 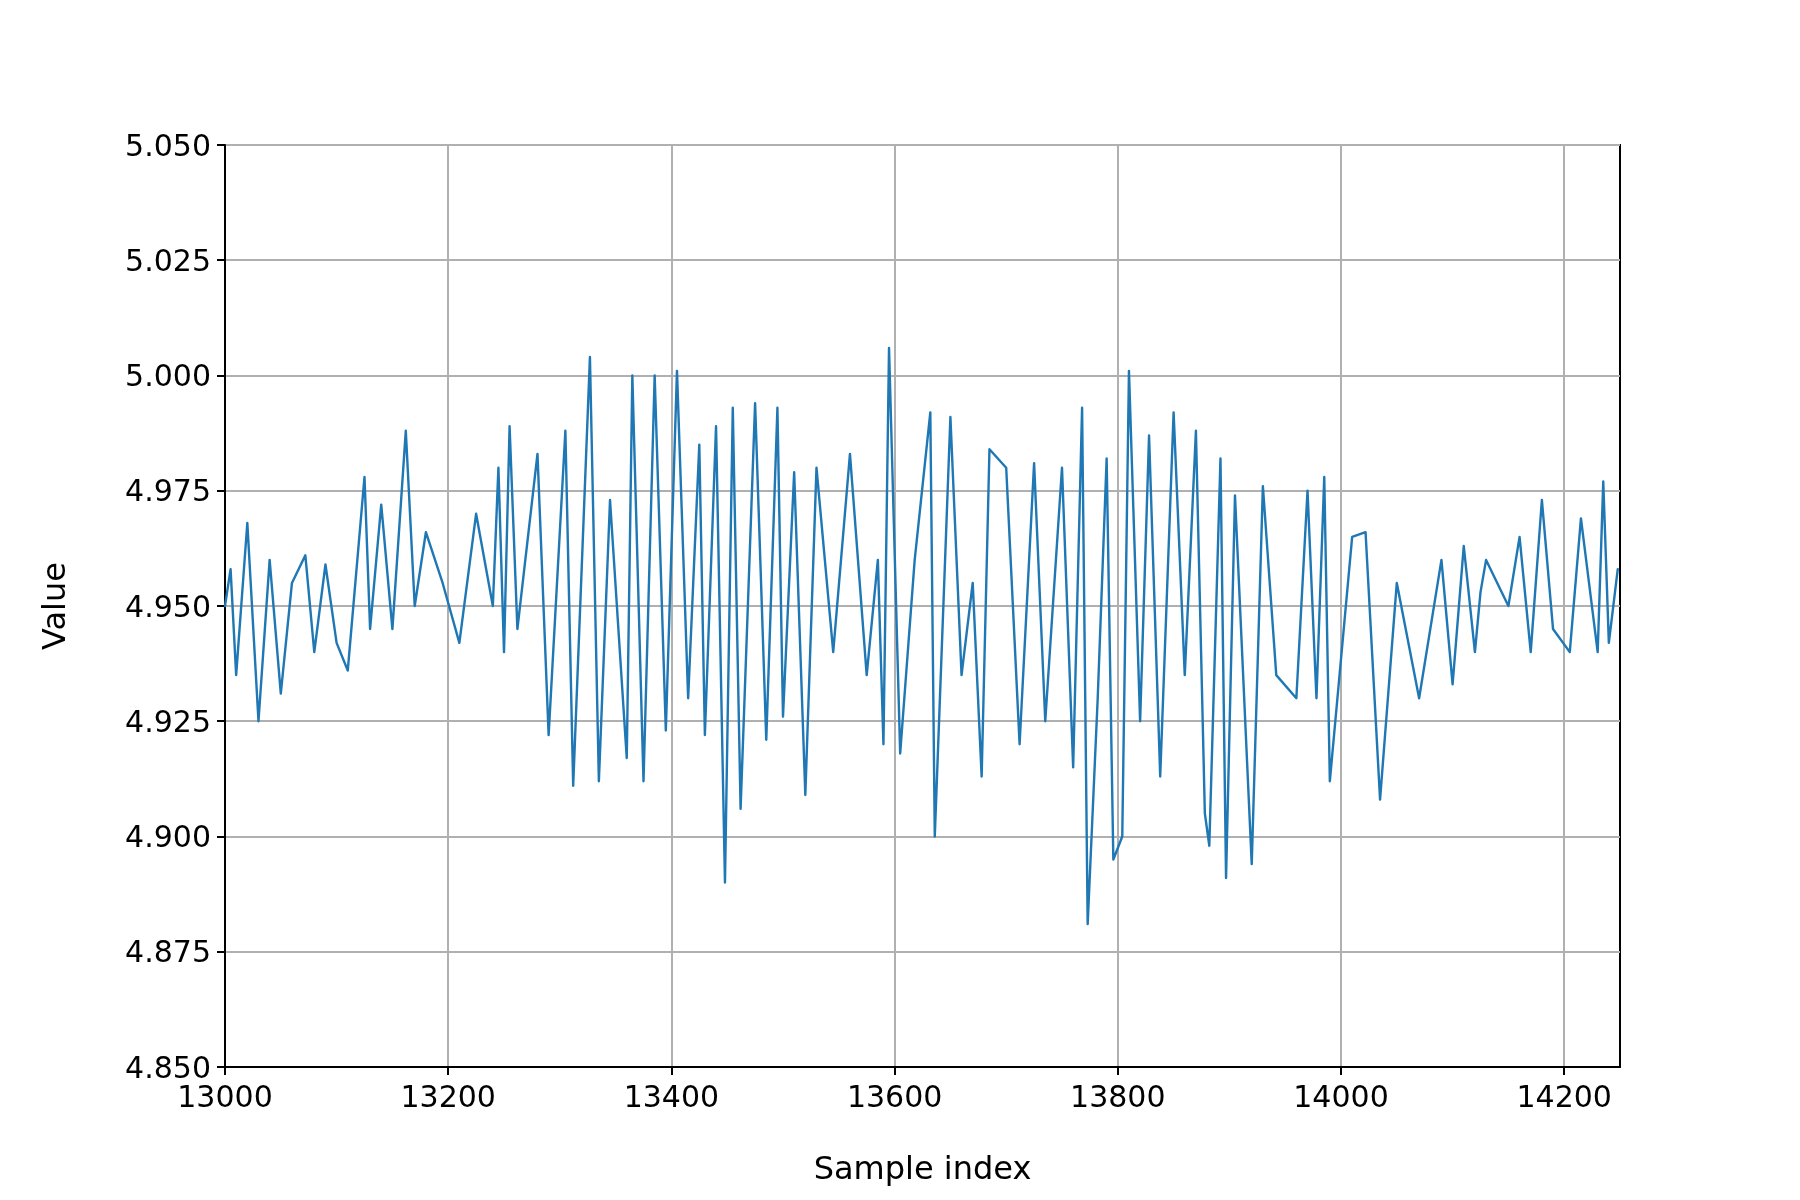 What do you see at coordinates (922, 1168) in the screenshot?
I see `x-axis-title: Sample index` at bounding box center [922, 1168].